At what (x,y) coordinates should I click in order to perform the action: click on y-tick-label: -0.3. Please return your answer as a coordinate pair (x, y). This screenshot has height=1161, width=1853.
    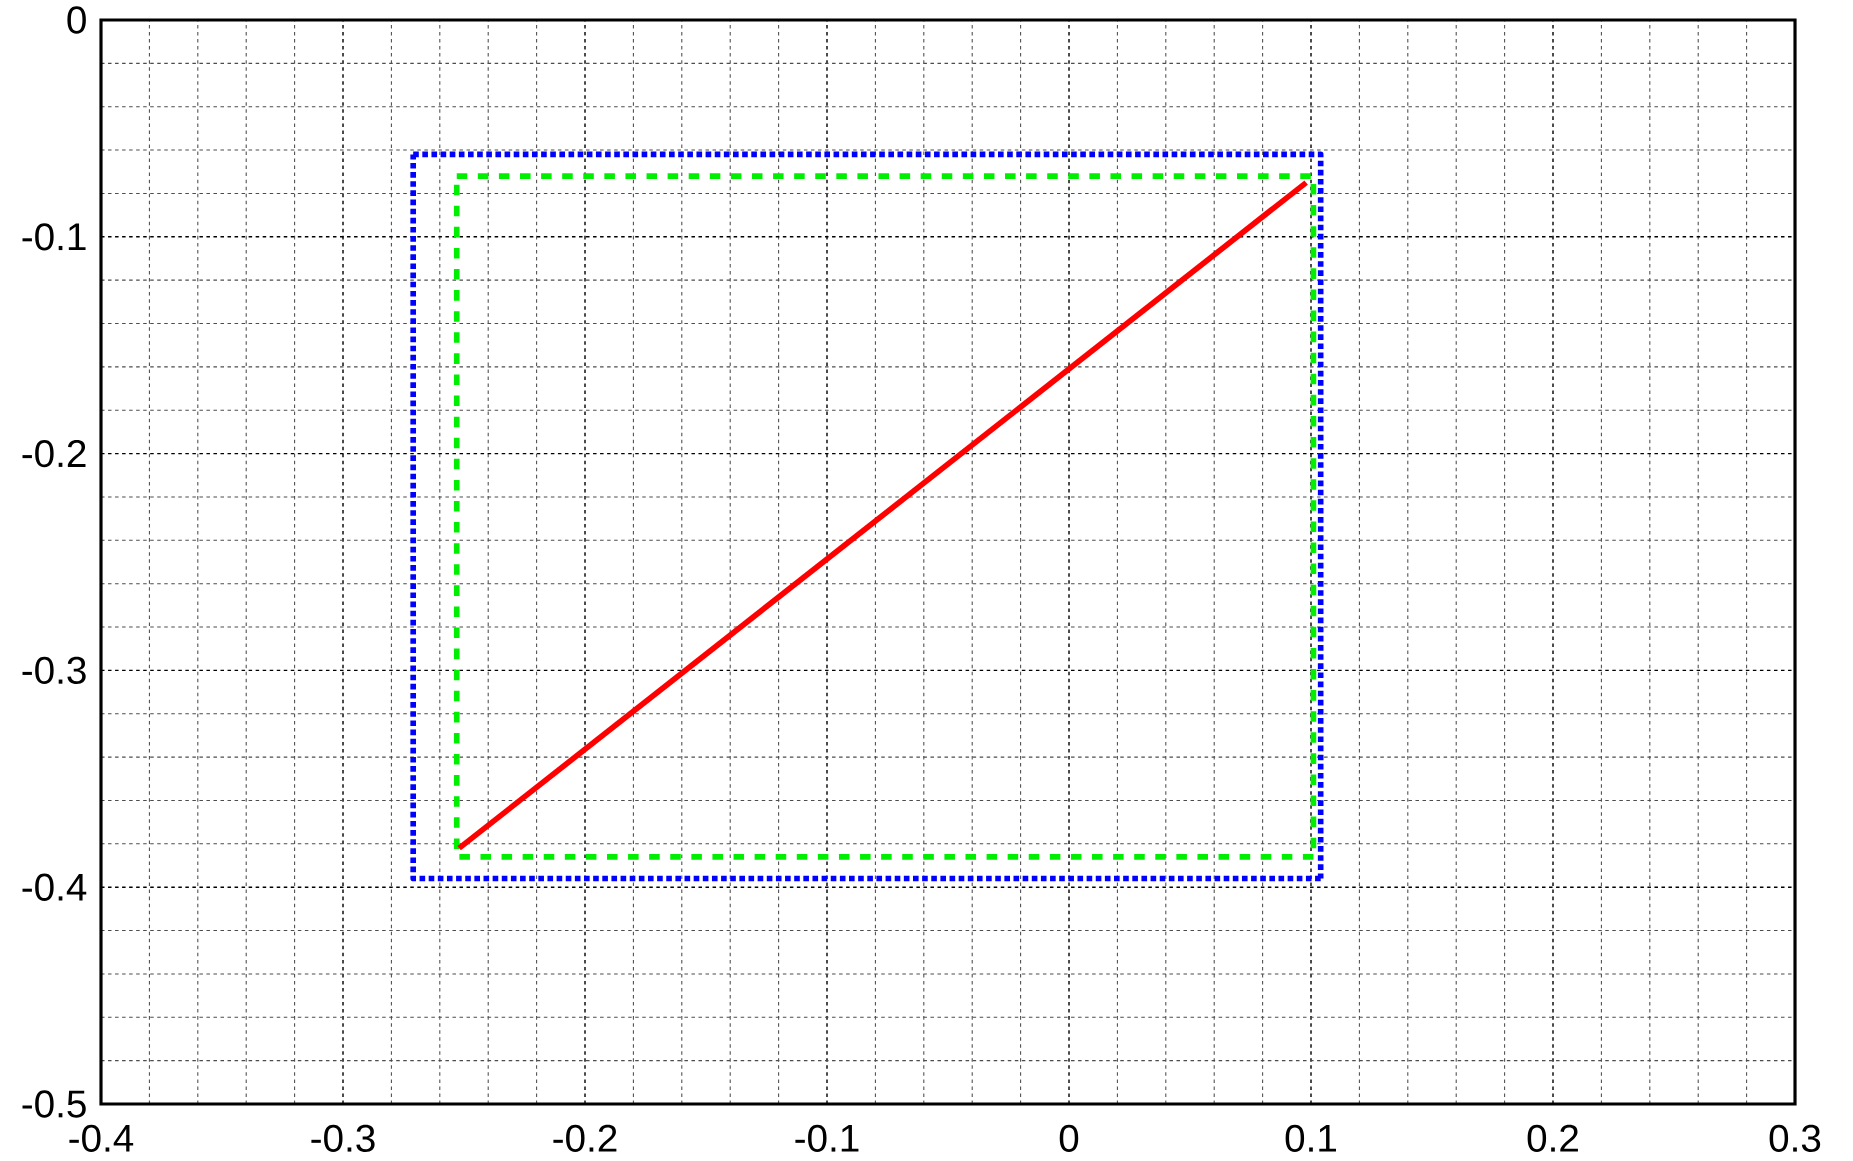
    Looking at the image, I should click on (54, 670).